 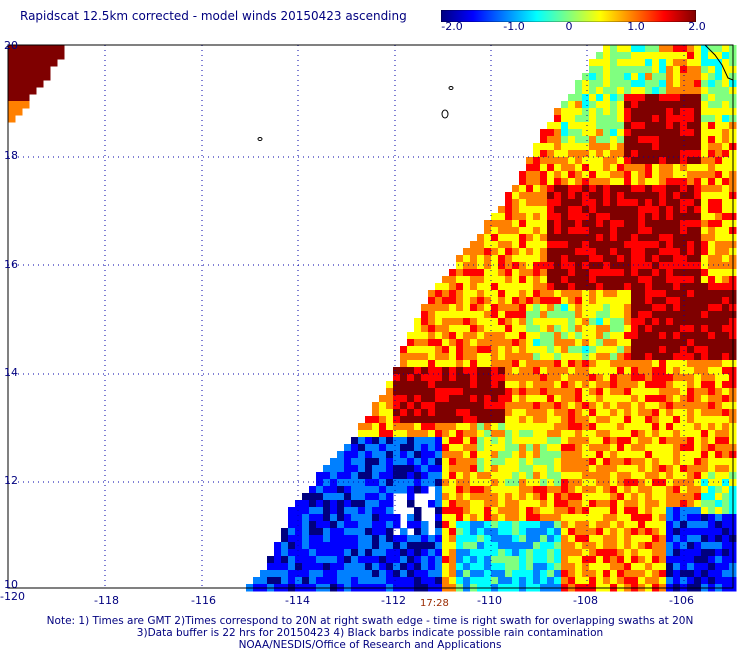 I want to click on lat-label: 14, so click(x=11, y=372).